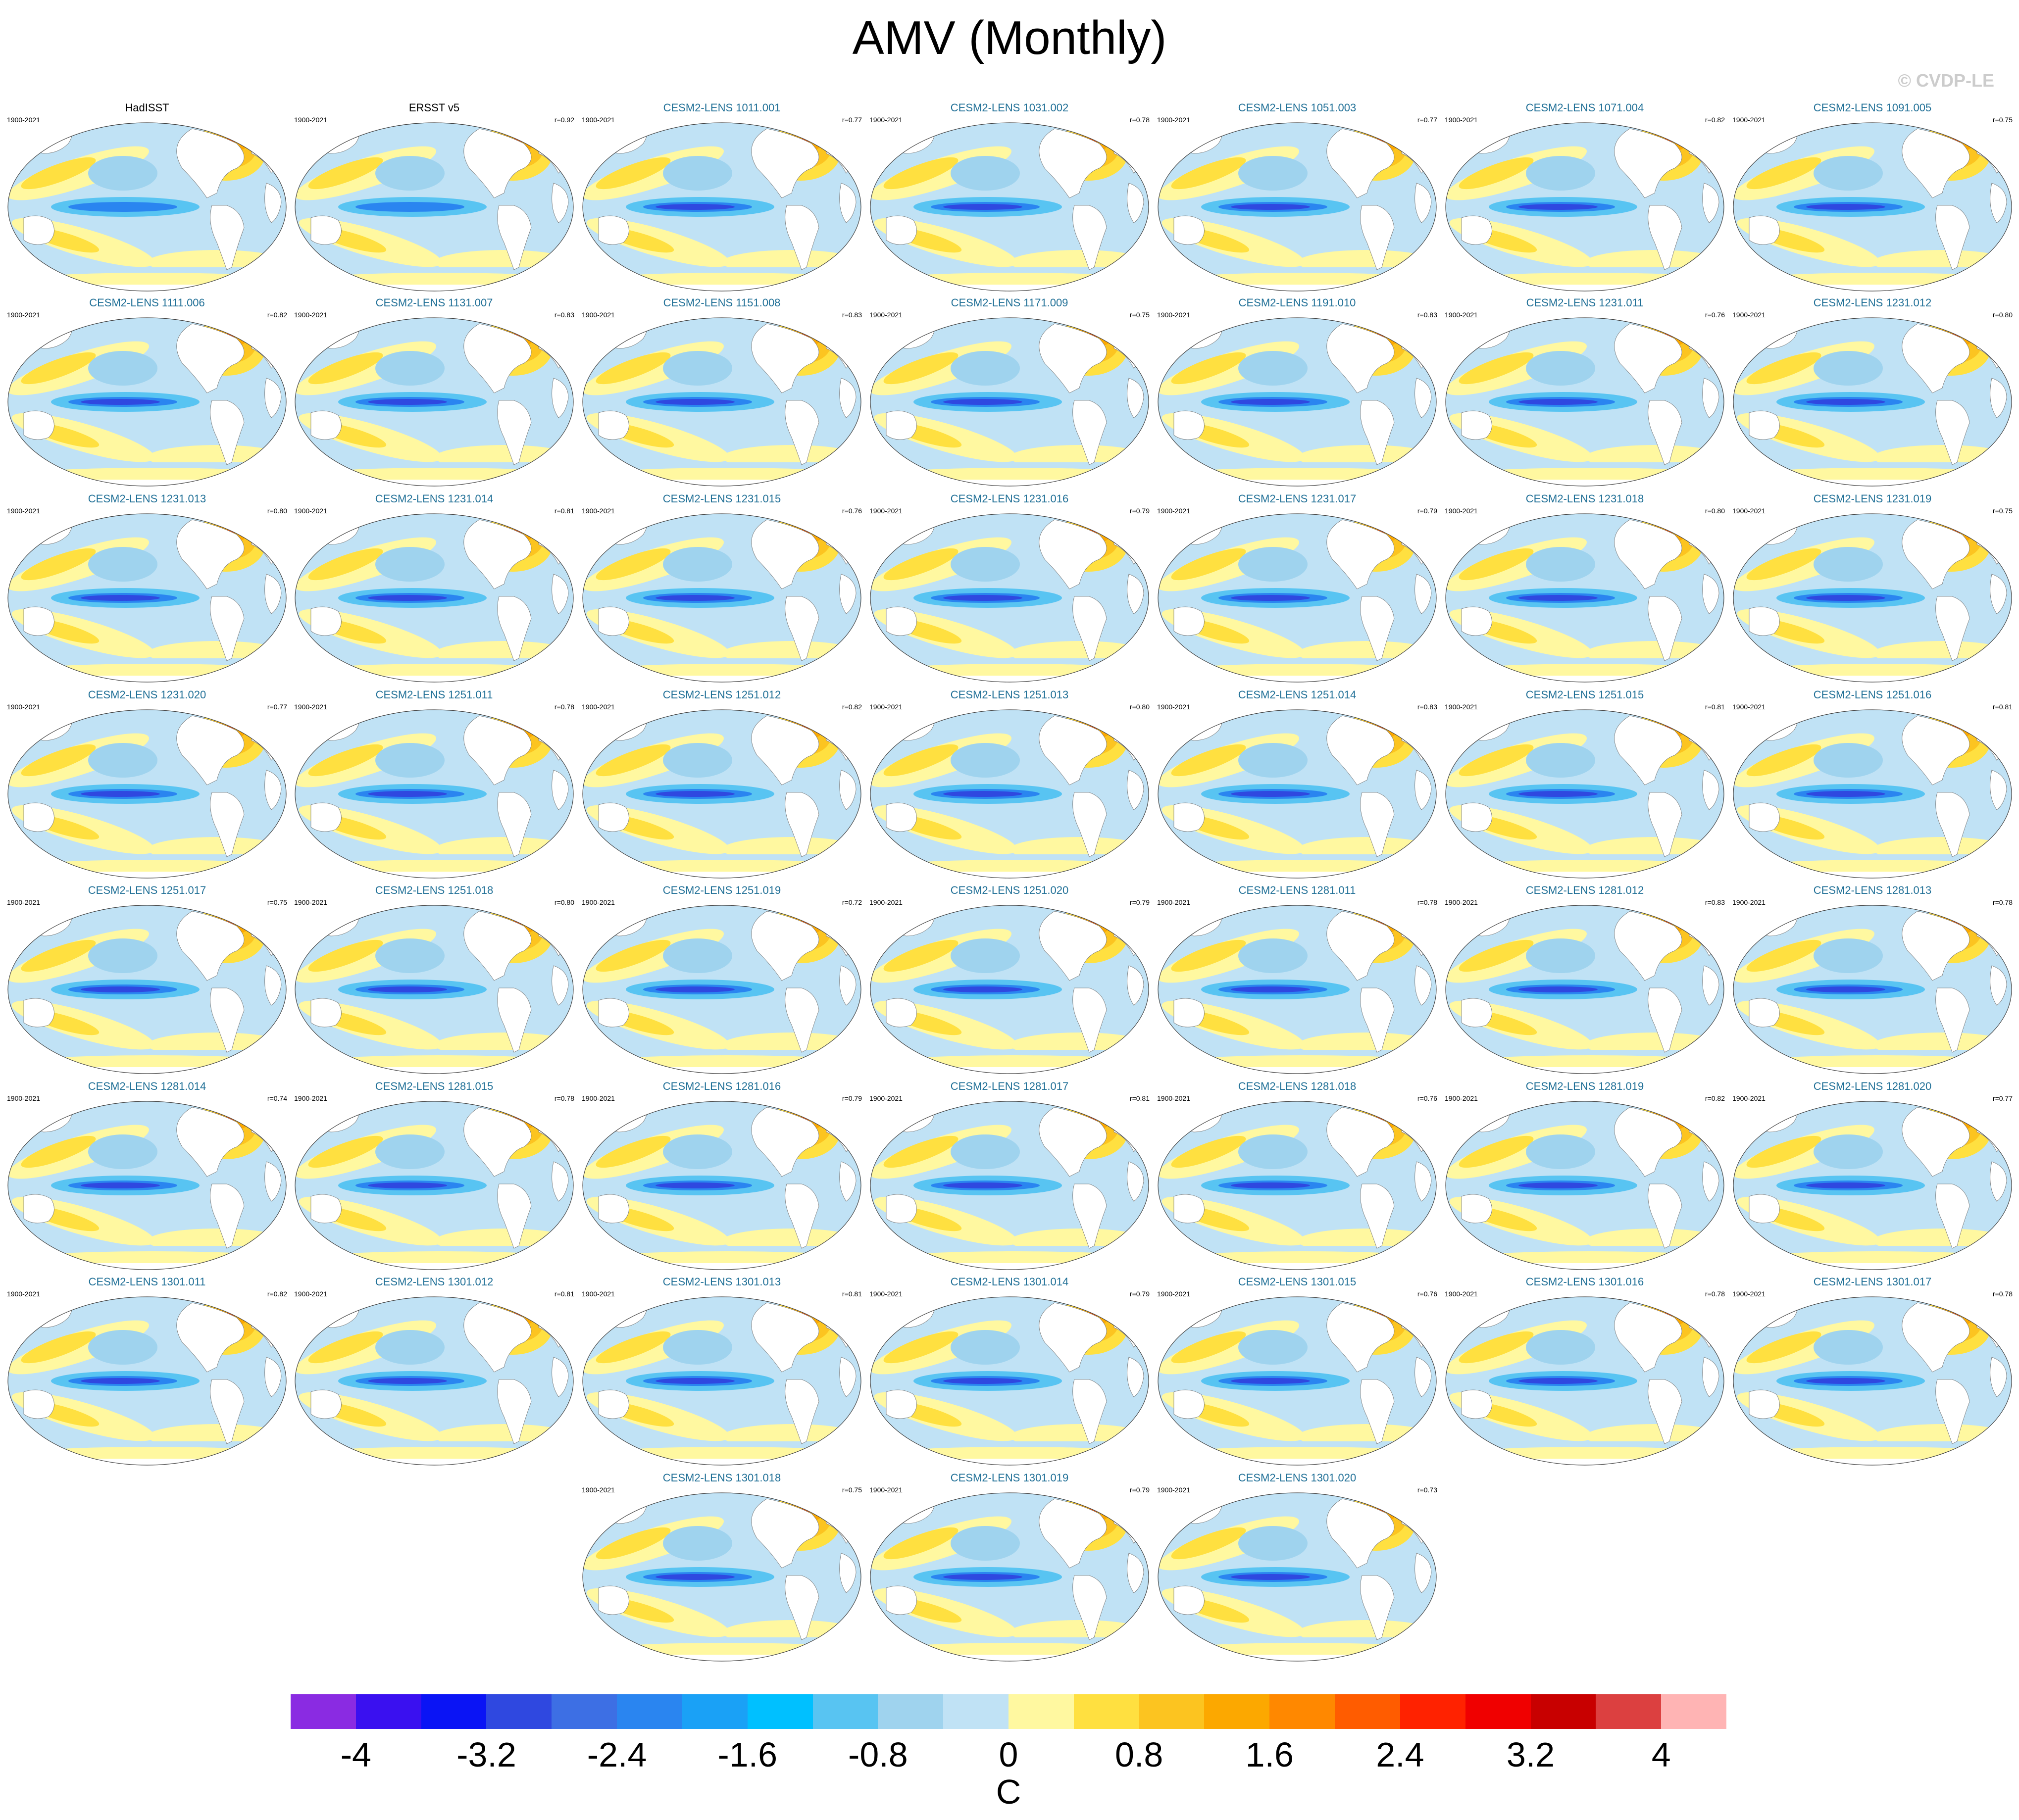 This screenshot has height=1820, width=2019. Describe the element at coordinates (1297, 1478) in the screenshot. I see `panel-title: CESM2-LENS 1301.020` at that location.